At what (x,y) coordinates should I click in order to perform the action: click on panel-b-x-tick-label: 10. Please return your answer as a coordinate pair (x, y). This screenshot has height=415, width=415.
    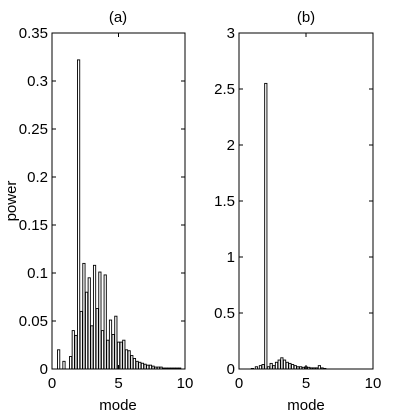
    Looking at the image, I should click on (373, 383).